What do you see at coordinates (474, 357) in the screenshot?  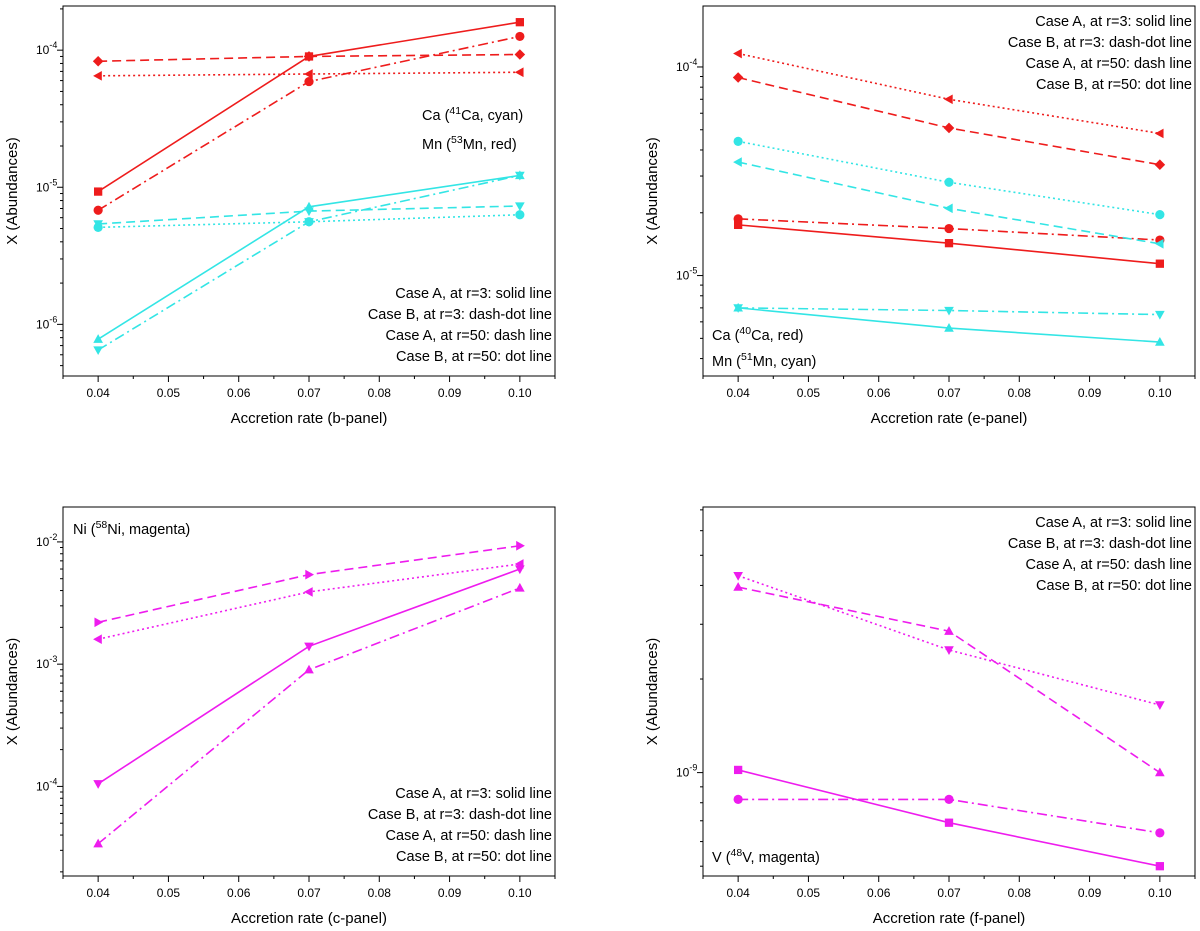 I see `legend-entry: Case B, at r=50: dot line` at bounding box center [474, 357].